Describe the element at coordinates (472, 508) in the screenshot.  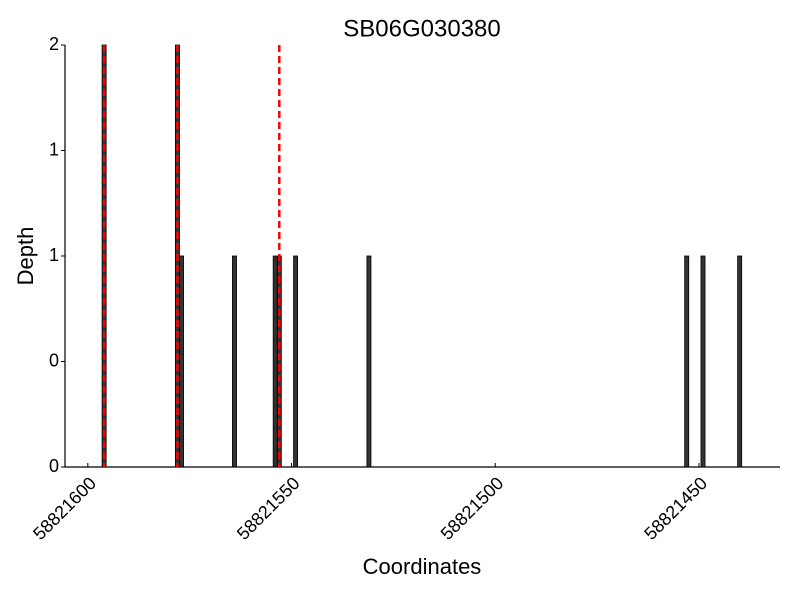
I see `x-tick-label: 58821500` at that location.